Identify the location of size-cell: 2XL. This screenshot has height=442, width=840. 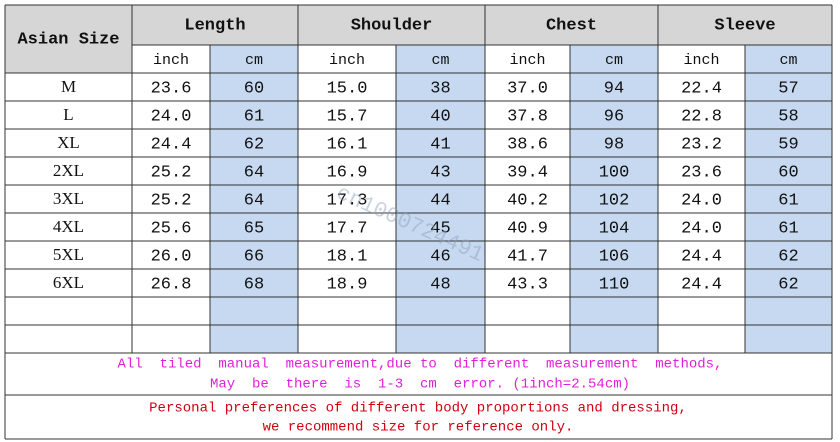
(68, 170).